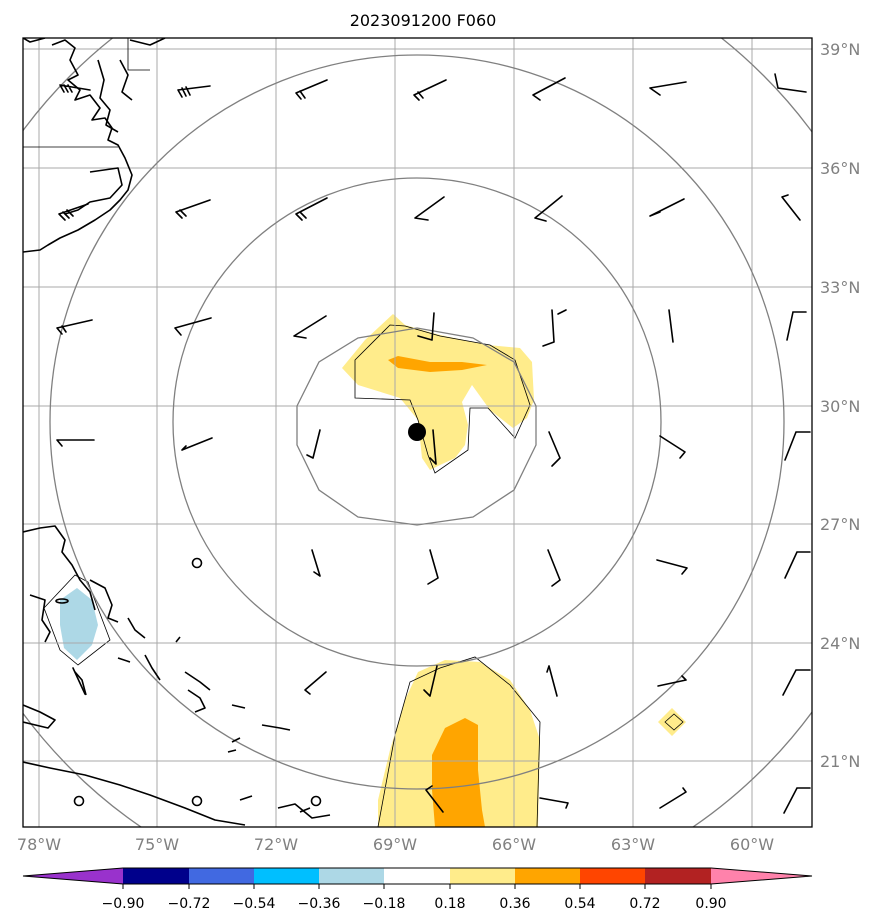 The width and height of the screenshot is (883, 924). What do you see at coordinates (134, 793) in the screenshot?
I see `hispaniola-coast` at bounding box center [134, 793].